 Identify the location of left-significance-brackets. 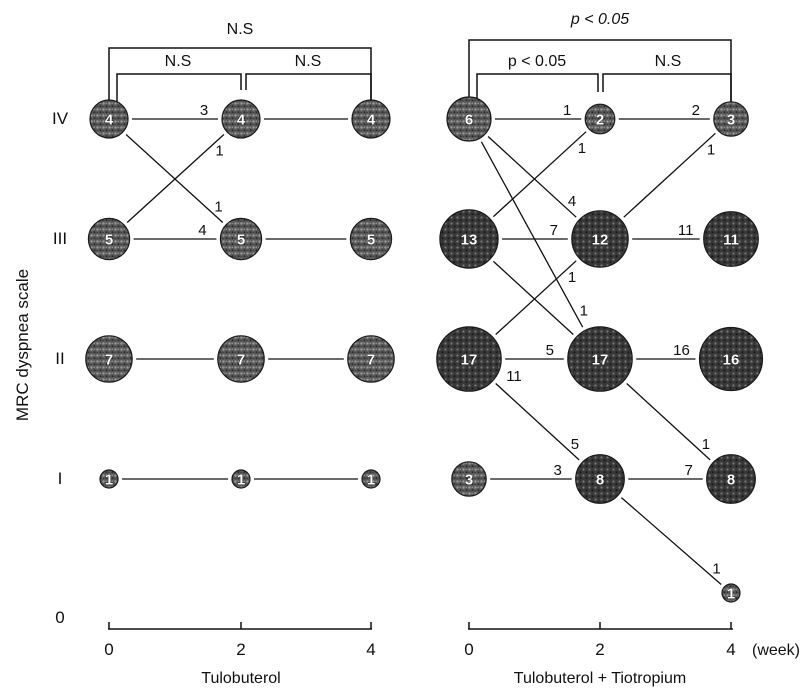
(240, 76).